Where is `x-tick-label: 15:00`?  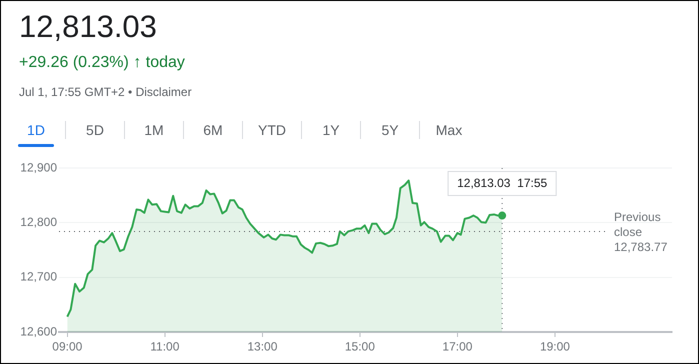 x-tick-label: 15:00 is located at coordinates (360, 347).